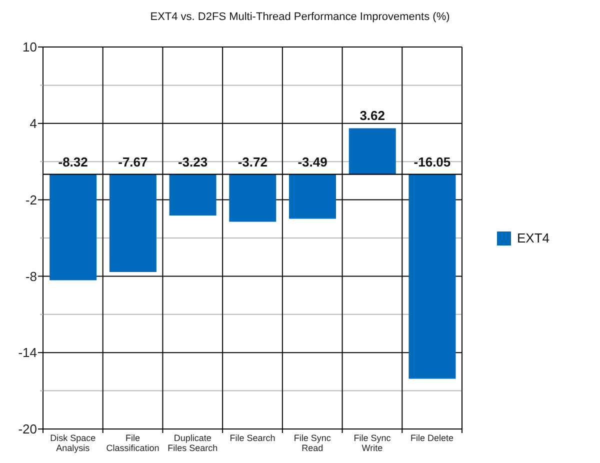 Image resolution: width=600 pixels, height=463 pixels. What do you see at coordinates (313, 443) in the screenshot?
I see `x-tick-label: File Sync Read` at bounding box center [313, 443].